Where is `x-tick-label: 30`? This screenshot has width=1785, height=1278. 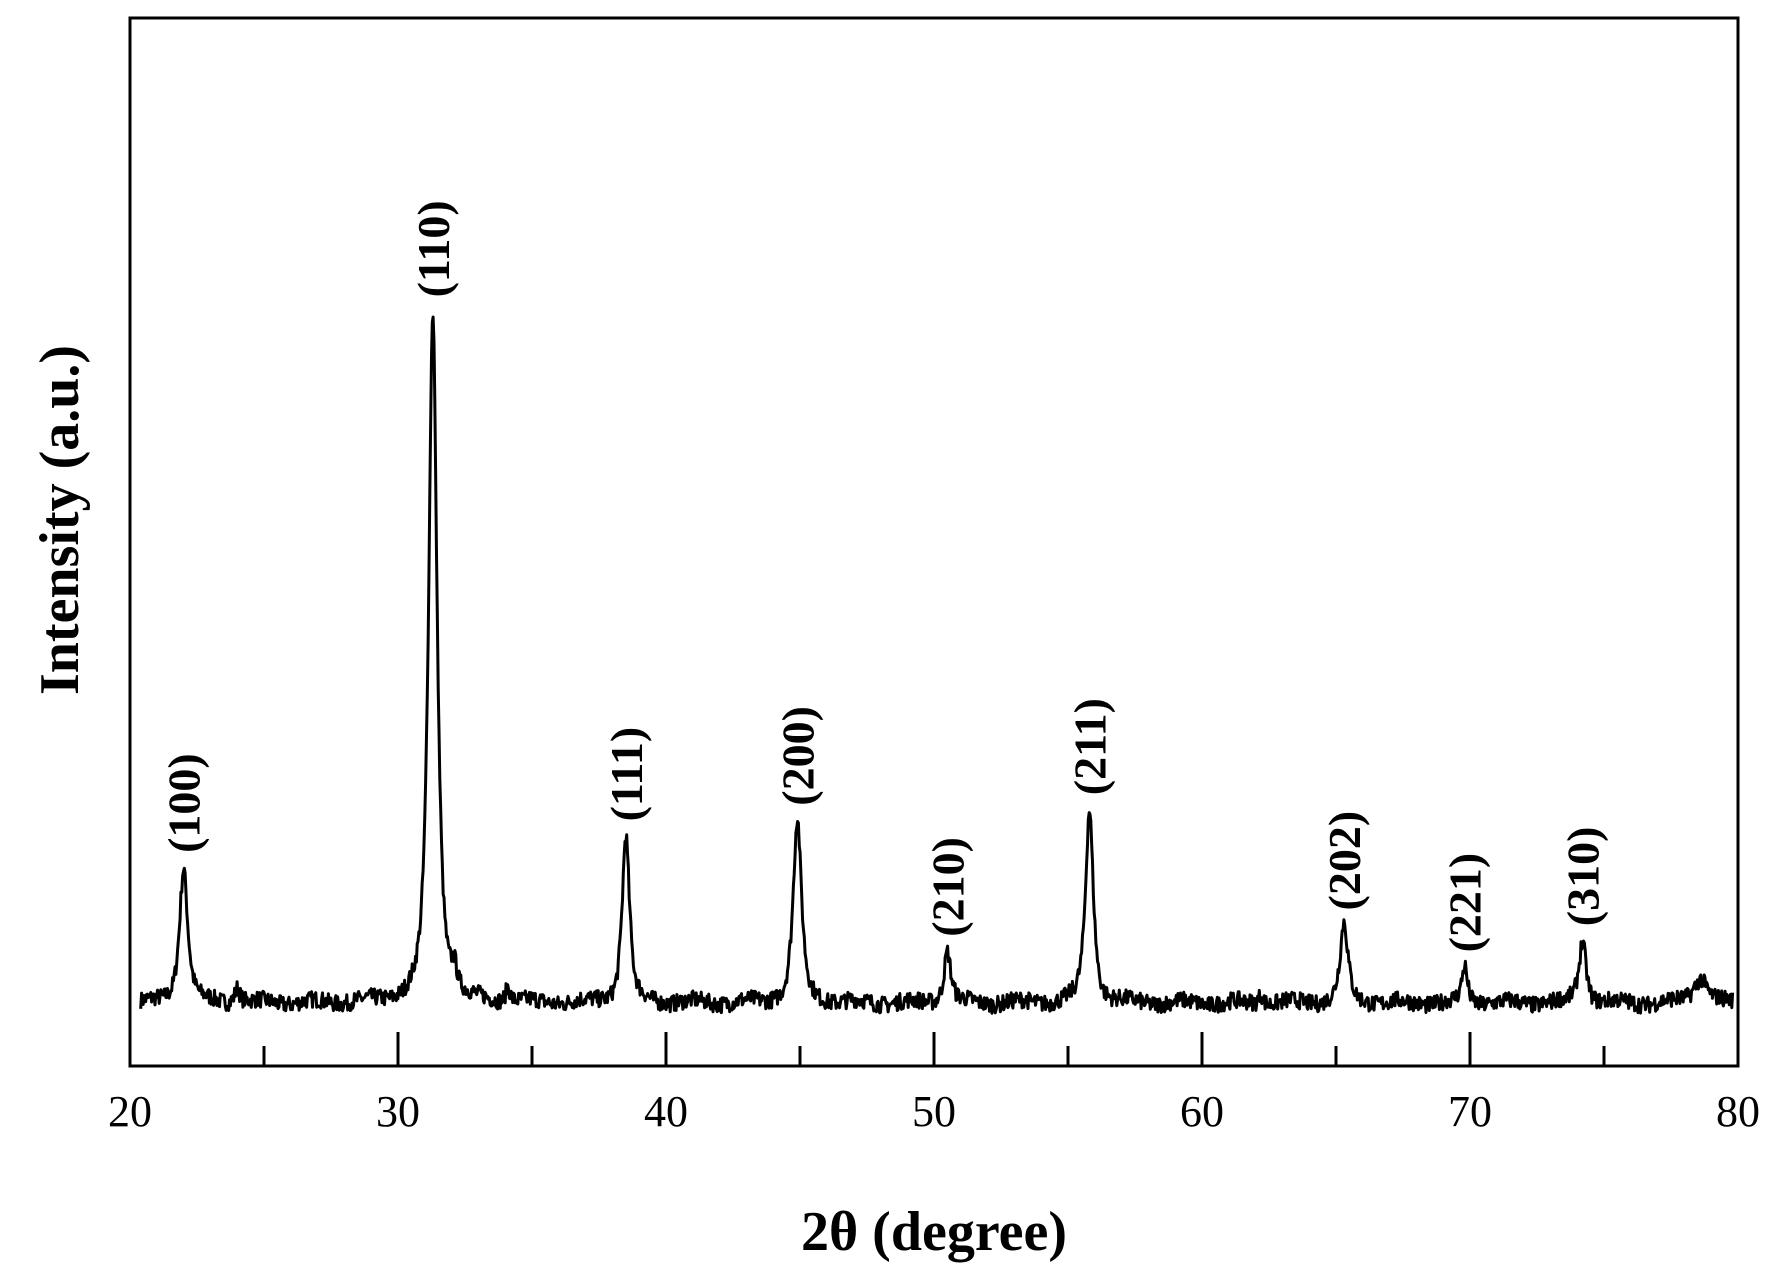
x-tick-label: 30 is located at coordinates (398, 1111).